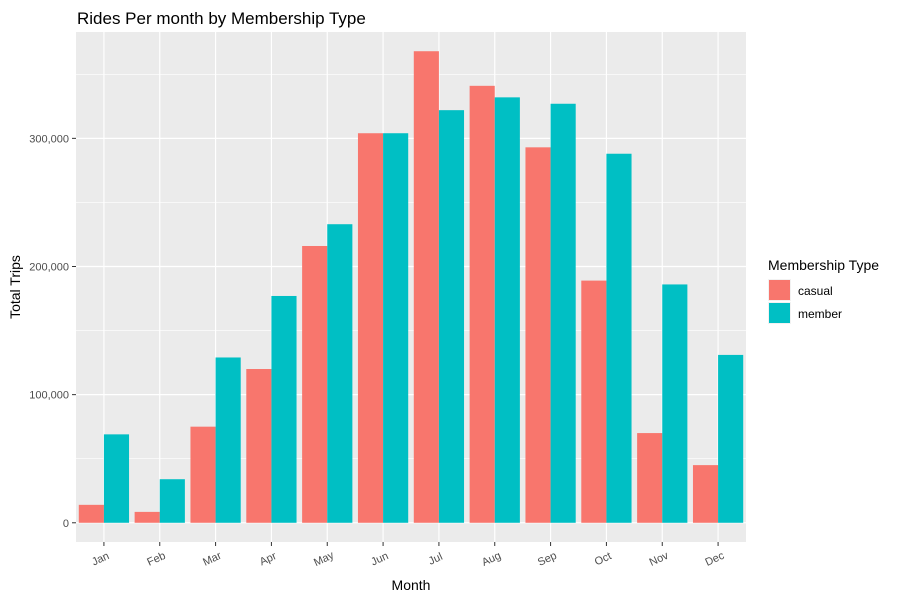 The image size is (900, 605). What do you see at coordinates (426, 287) in the screenshot?
I see `bar-casual-jul` at bounding box center [426, 287].